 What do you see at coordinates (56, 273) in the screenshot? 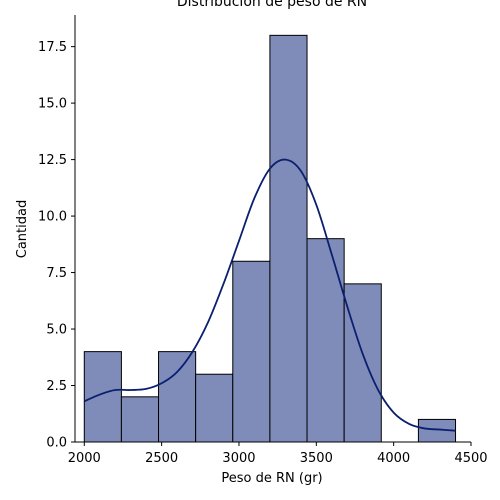
I see `y-tick-label: 7.5` at bounding box center [56, 273].